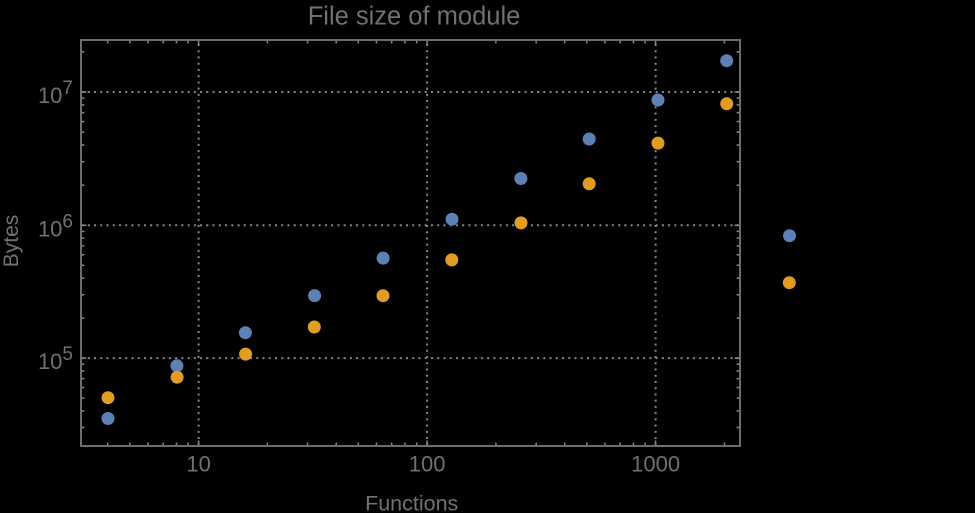 This screenshot has height=513, width=975. What do you see at coordinates (55, 359) in the screenshot?
I see `svg-text: 10⁵` at bounding box center [55, 359].